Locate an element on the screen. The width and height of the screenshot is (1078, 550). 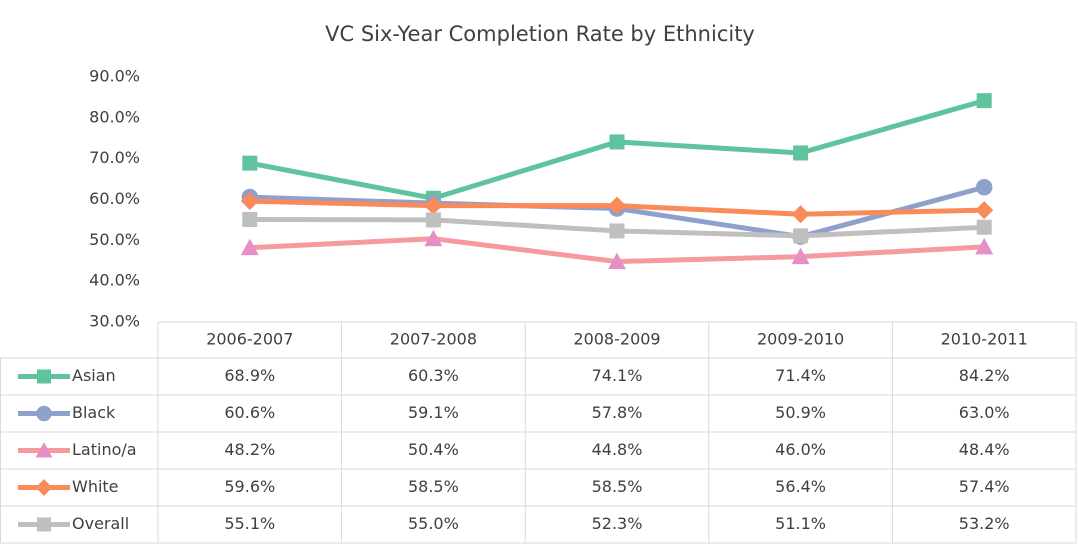
legend-label: White is located at coordinates (95, 486).